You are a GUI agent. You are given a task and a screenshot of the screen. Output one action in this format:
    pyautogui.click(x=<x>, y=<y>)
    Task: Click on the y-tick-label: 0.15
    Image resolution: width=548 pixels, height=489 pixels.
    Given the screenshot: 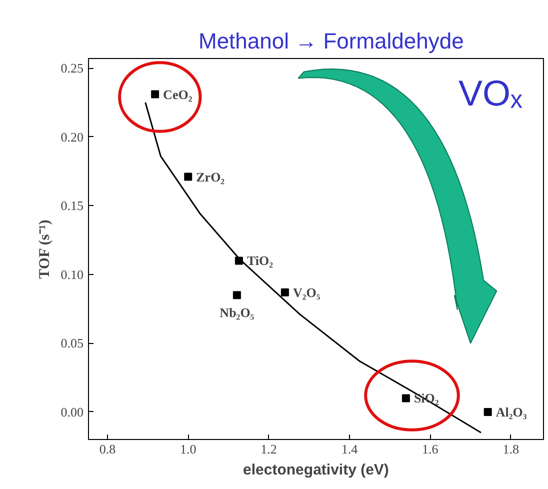 What is the action you would take?
    pyautogui.click(x=72, y=206)
    